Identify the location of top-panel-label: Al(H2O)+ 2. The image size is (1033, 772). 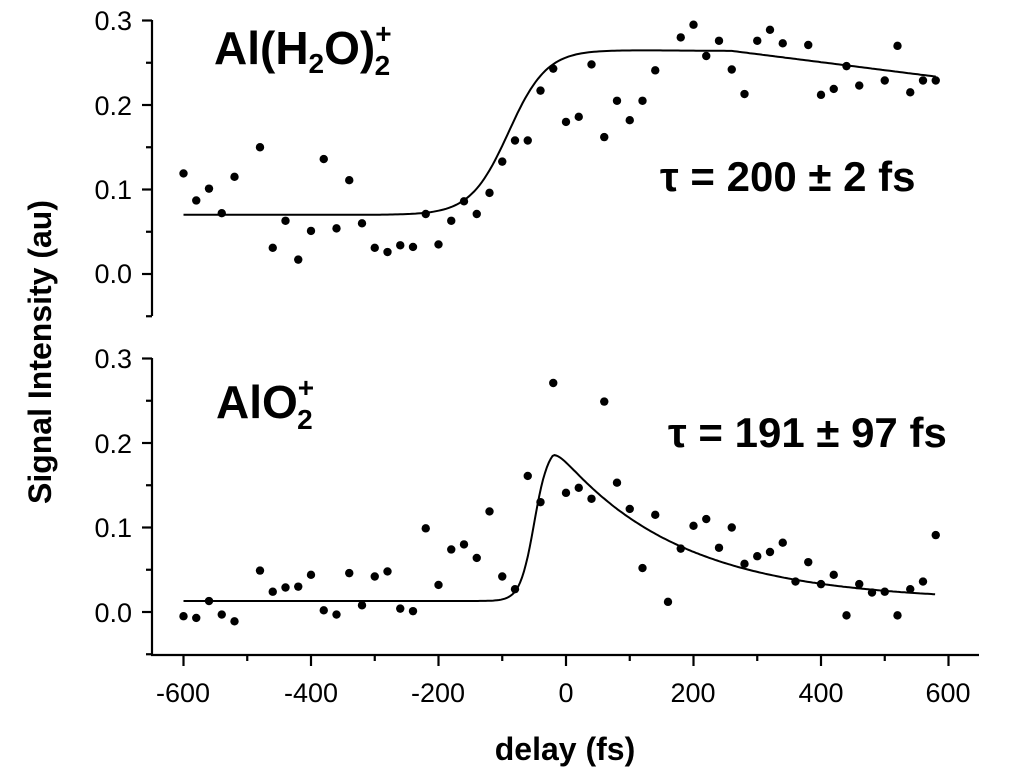
(303, 49).